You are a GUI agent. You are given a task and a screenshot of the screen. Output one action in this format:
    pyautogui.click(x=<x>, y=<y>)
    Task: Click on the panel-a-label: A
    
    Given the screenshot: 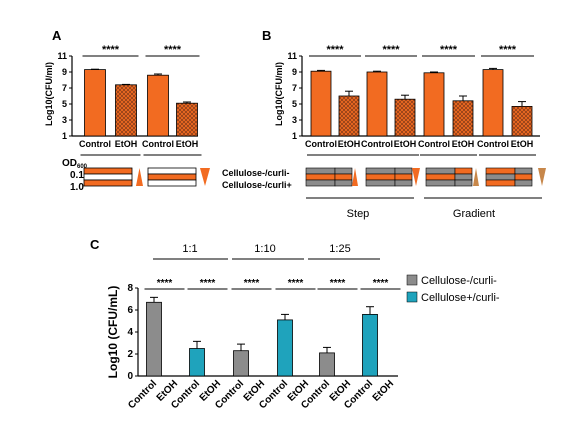 What is the action you would take?
    pyautogui.click(x=57, y=35)
    